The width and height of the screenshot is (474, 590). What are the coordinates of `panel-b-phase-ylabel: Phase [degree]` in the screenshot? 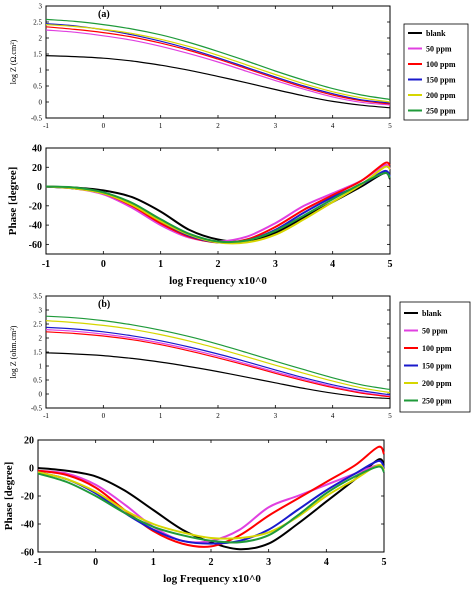 It's located at (9, 496).